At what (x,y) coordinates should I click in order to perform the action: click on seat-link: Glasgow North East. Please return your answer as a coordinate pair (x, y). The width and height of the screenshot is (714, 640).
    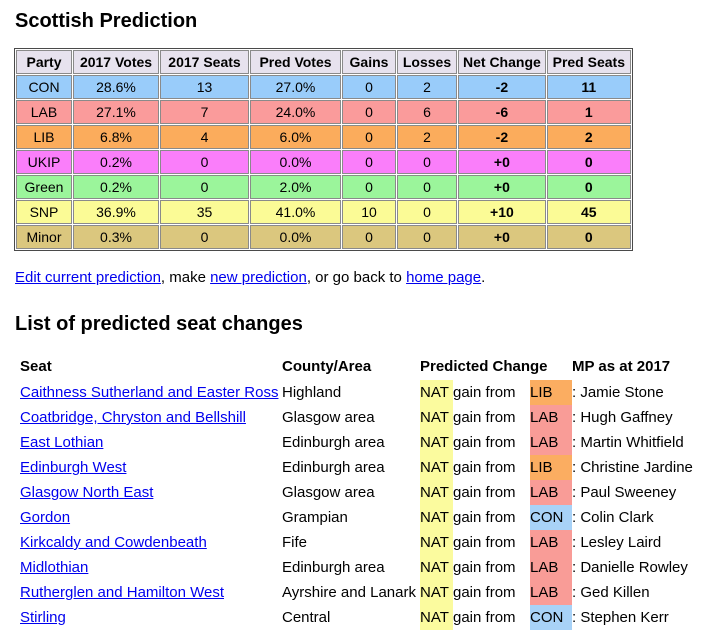
    Looking at the image, I should click on (87, 492).